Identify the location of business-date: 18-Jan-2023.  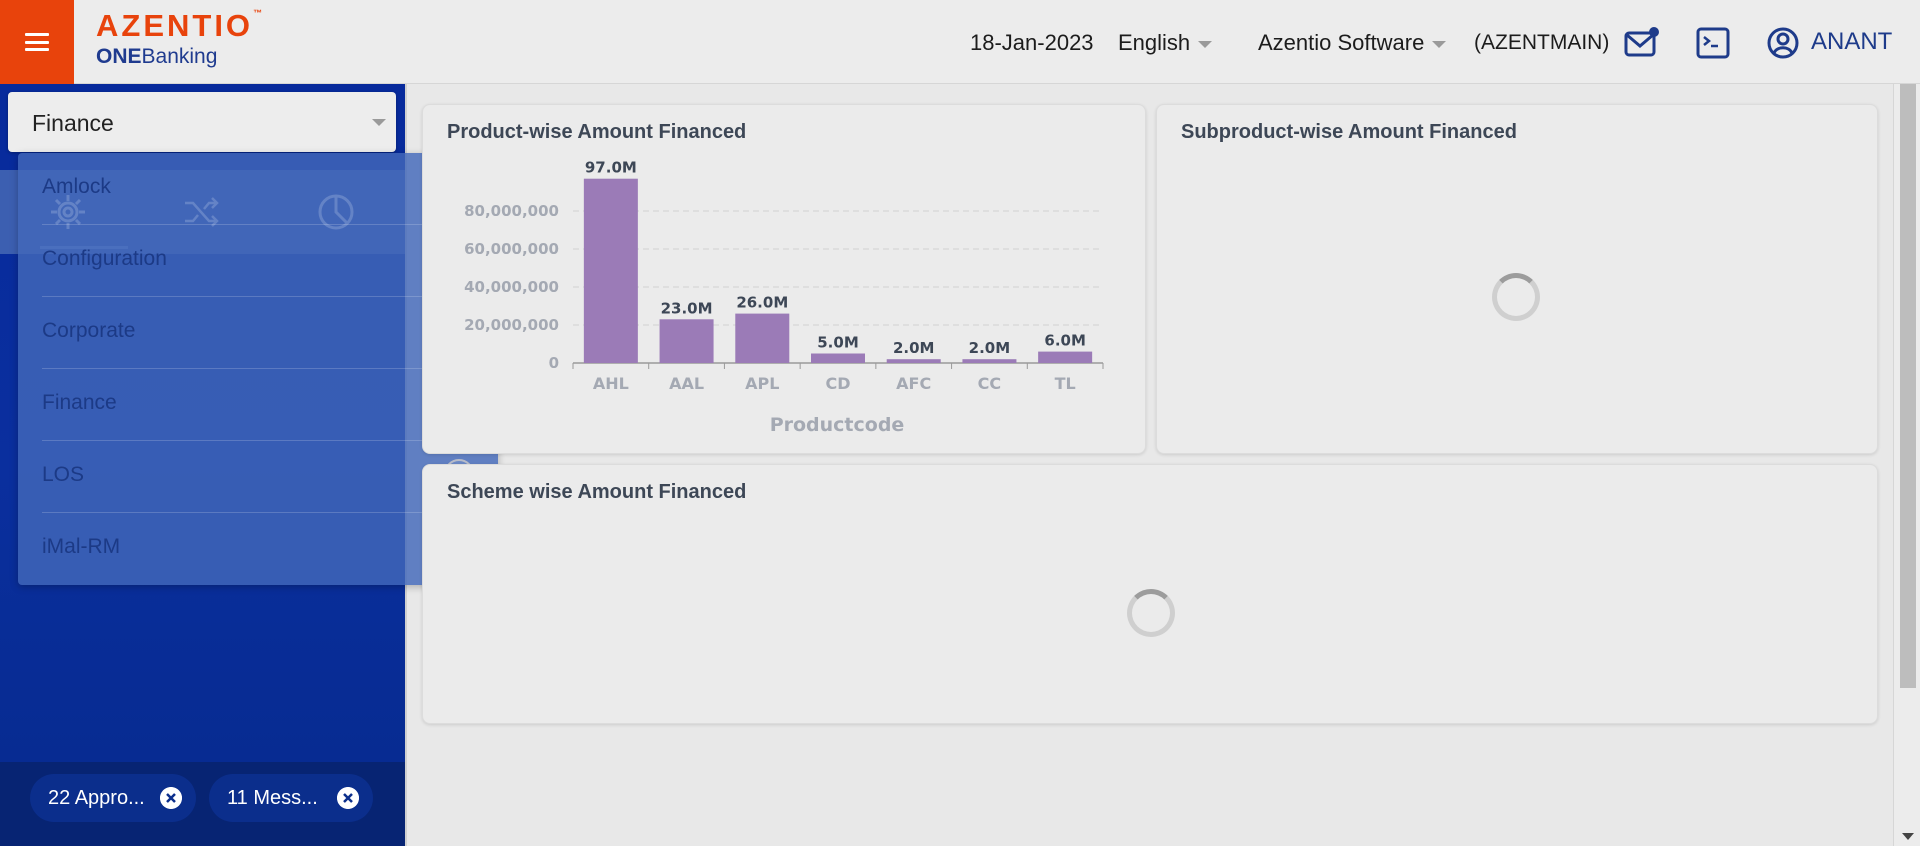
(1032, 42).